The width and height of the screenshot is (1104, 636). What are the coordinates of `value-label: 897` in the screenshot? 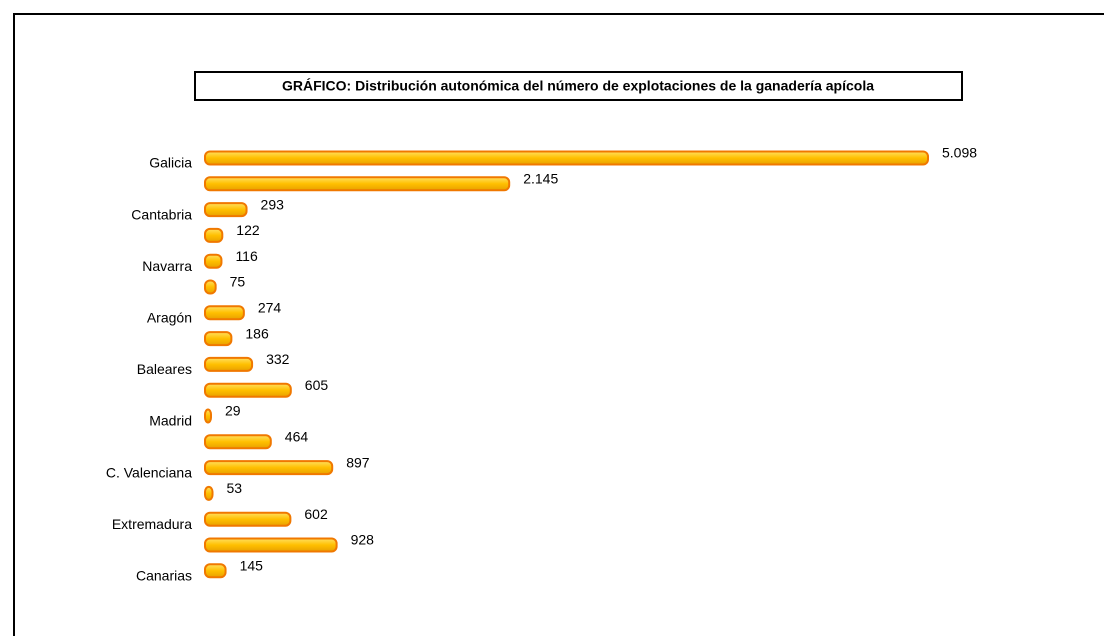 It's located at (358, 462).